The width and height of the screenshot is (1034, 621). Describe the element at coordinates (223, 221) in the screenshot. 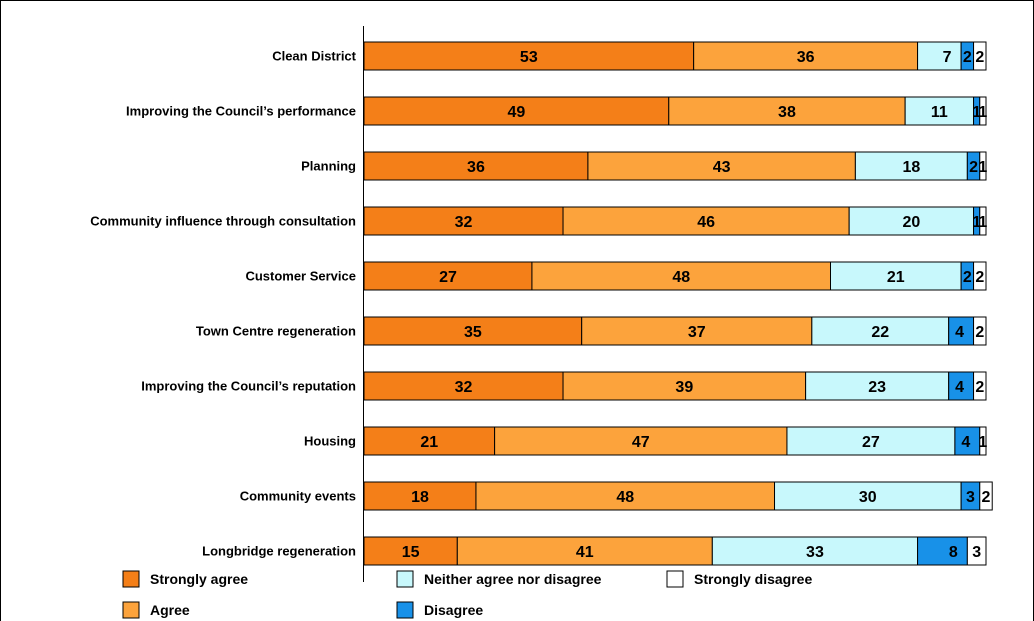

I see `category-label-community-influence-through-consultation: Community influence through consultation` at that location.